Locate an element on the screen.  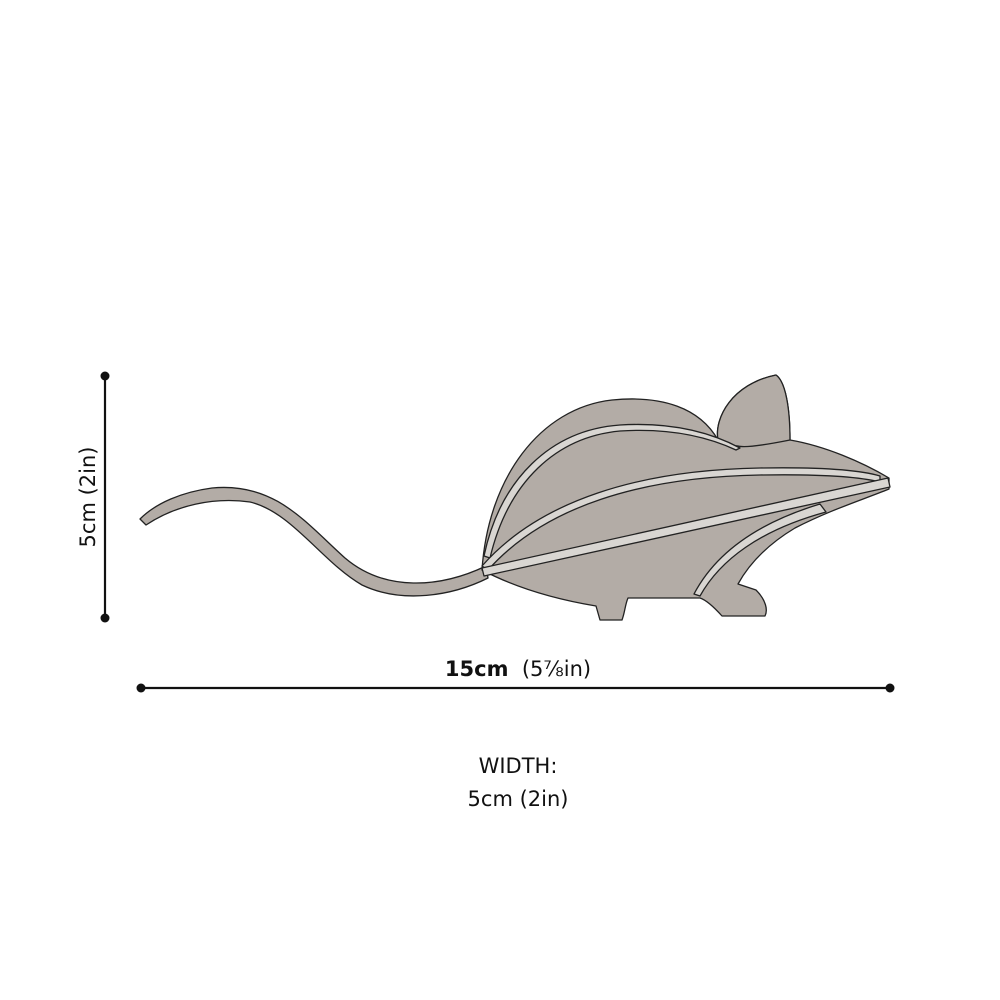
mouse-rib-upper is located at coordinates (612, 491).